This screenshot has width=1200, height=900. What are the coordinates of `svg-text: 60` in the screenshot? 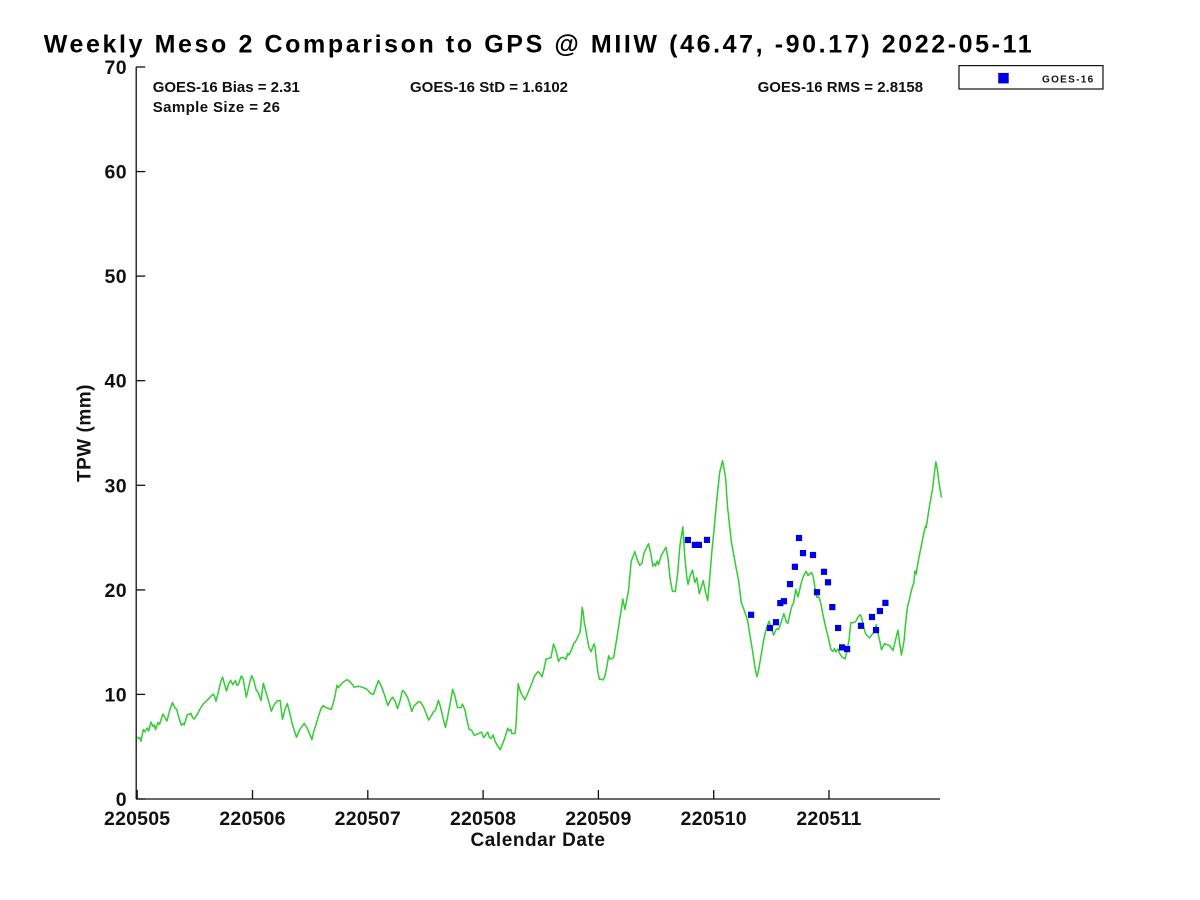 It's located at (116, 173).